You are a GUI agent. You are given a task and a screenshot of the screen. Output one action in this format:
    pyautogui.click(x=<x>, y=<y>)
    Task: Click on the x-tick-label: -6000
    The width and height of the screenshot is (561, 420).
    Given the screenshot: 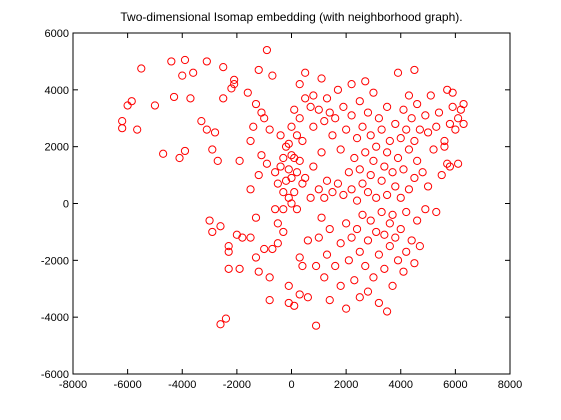 What is the action you would take?
    pyautogui.click(x=128, y=385)
    